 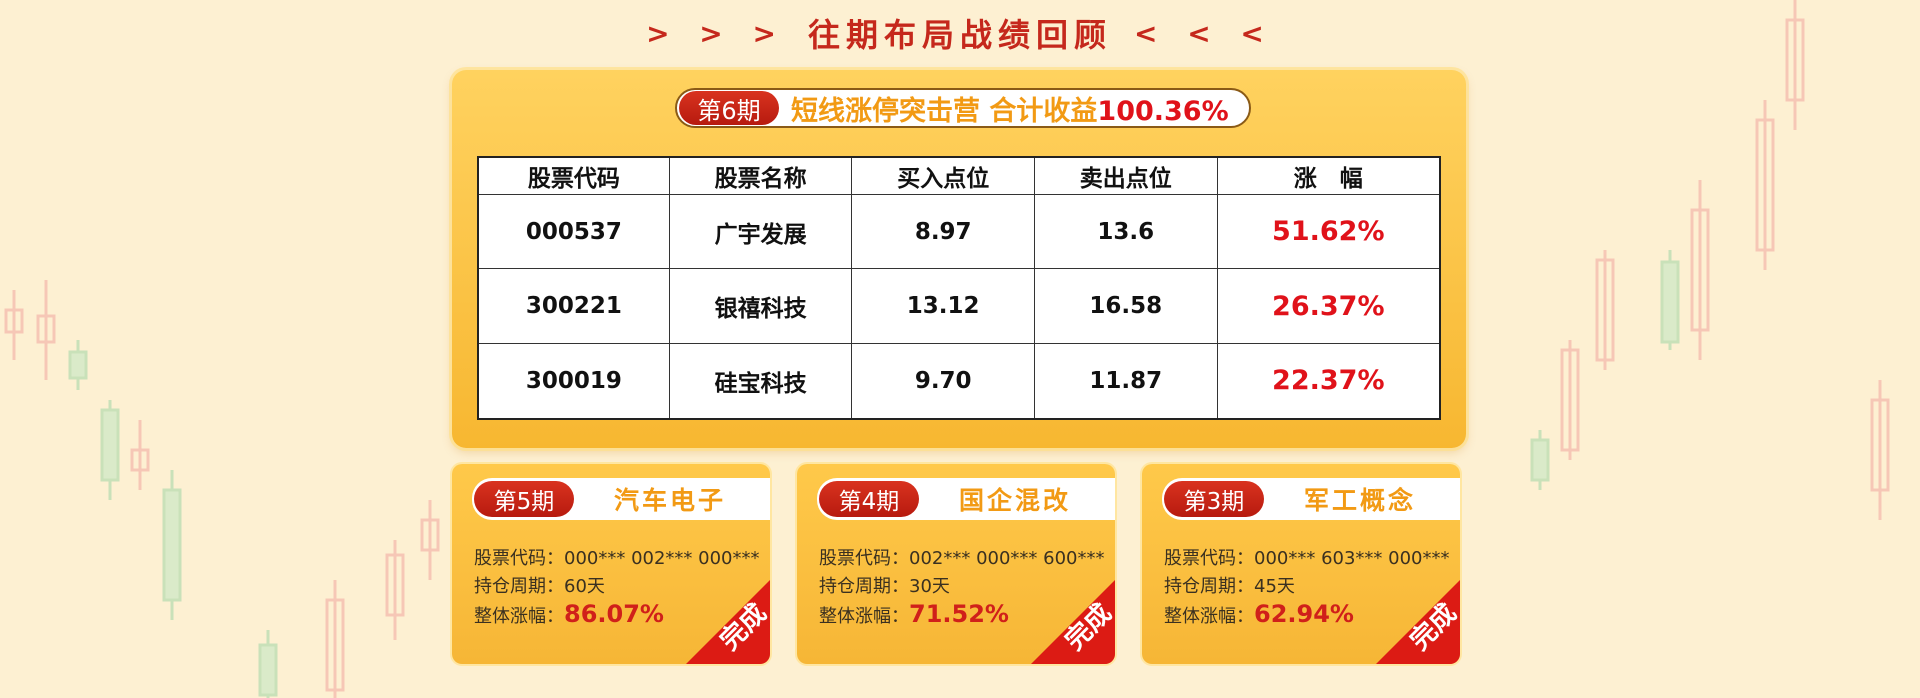 What do you see at coordinates (1204, 33) in the screenshot?
I see `heading-right-arrows: < < <` at bounding box center [1204, 33].